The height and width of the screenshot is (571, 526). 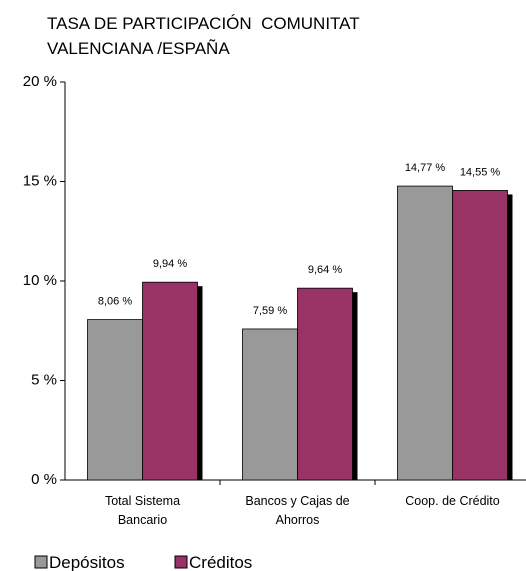 I want to click on value-label: 14,77 %, so click(x=425, y=168).